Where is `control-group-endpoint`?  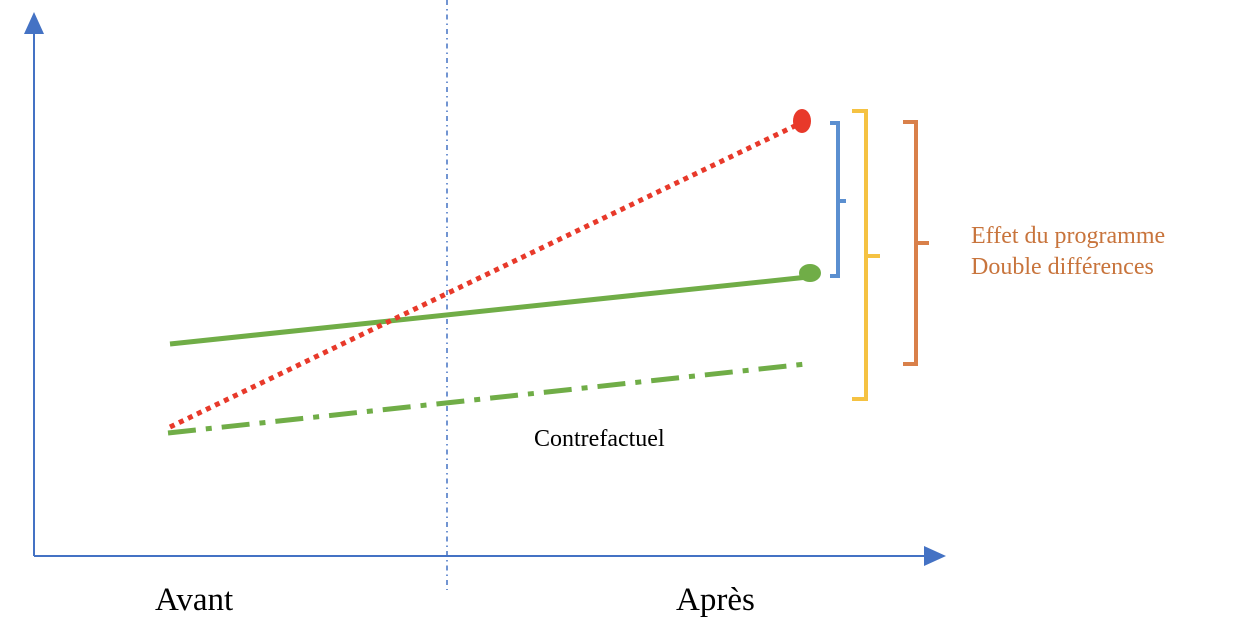 control-group-endpoint is located at coordinates (810, 273).